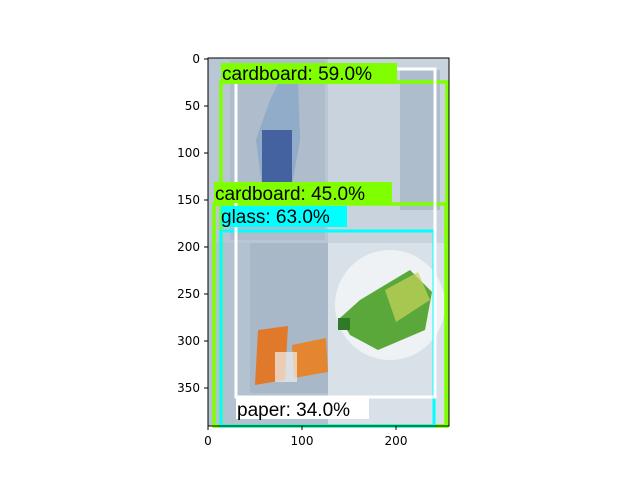  What do you see at coordinates (188, 294) in the screenshot?
I see `y-tick-label: 250` at bounding box center [188, 294].